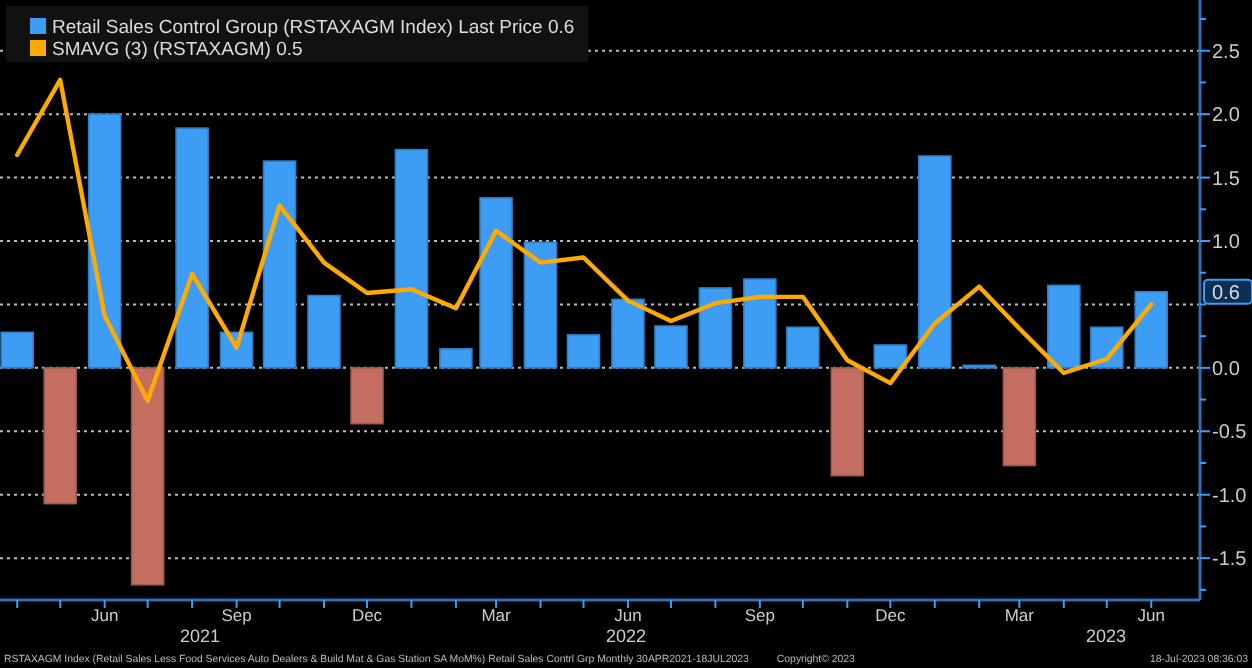 The height and width of the screenshot is (668, 1252). What do you see at coordinates (313, 27) in the screenshot?
I see `legend-label: Retail Sales Control Group (RSTAXAGM Index) Last Price 0.6` at bounding box center [313, 27].